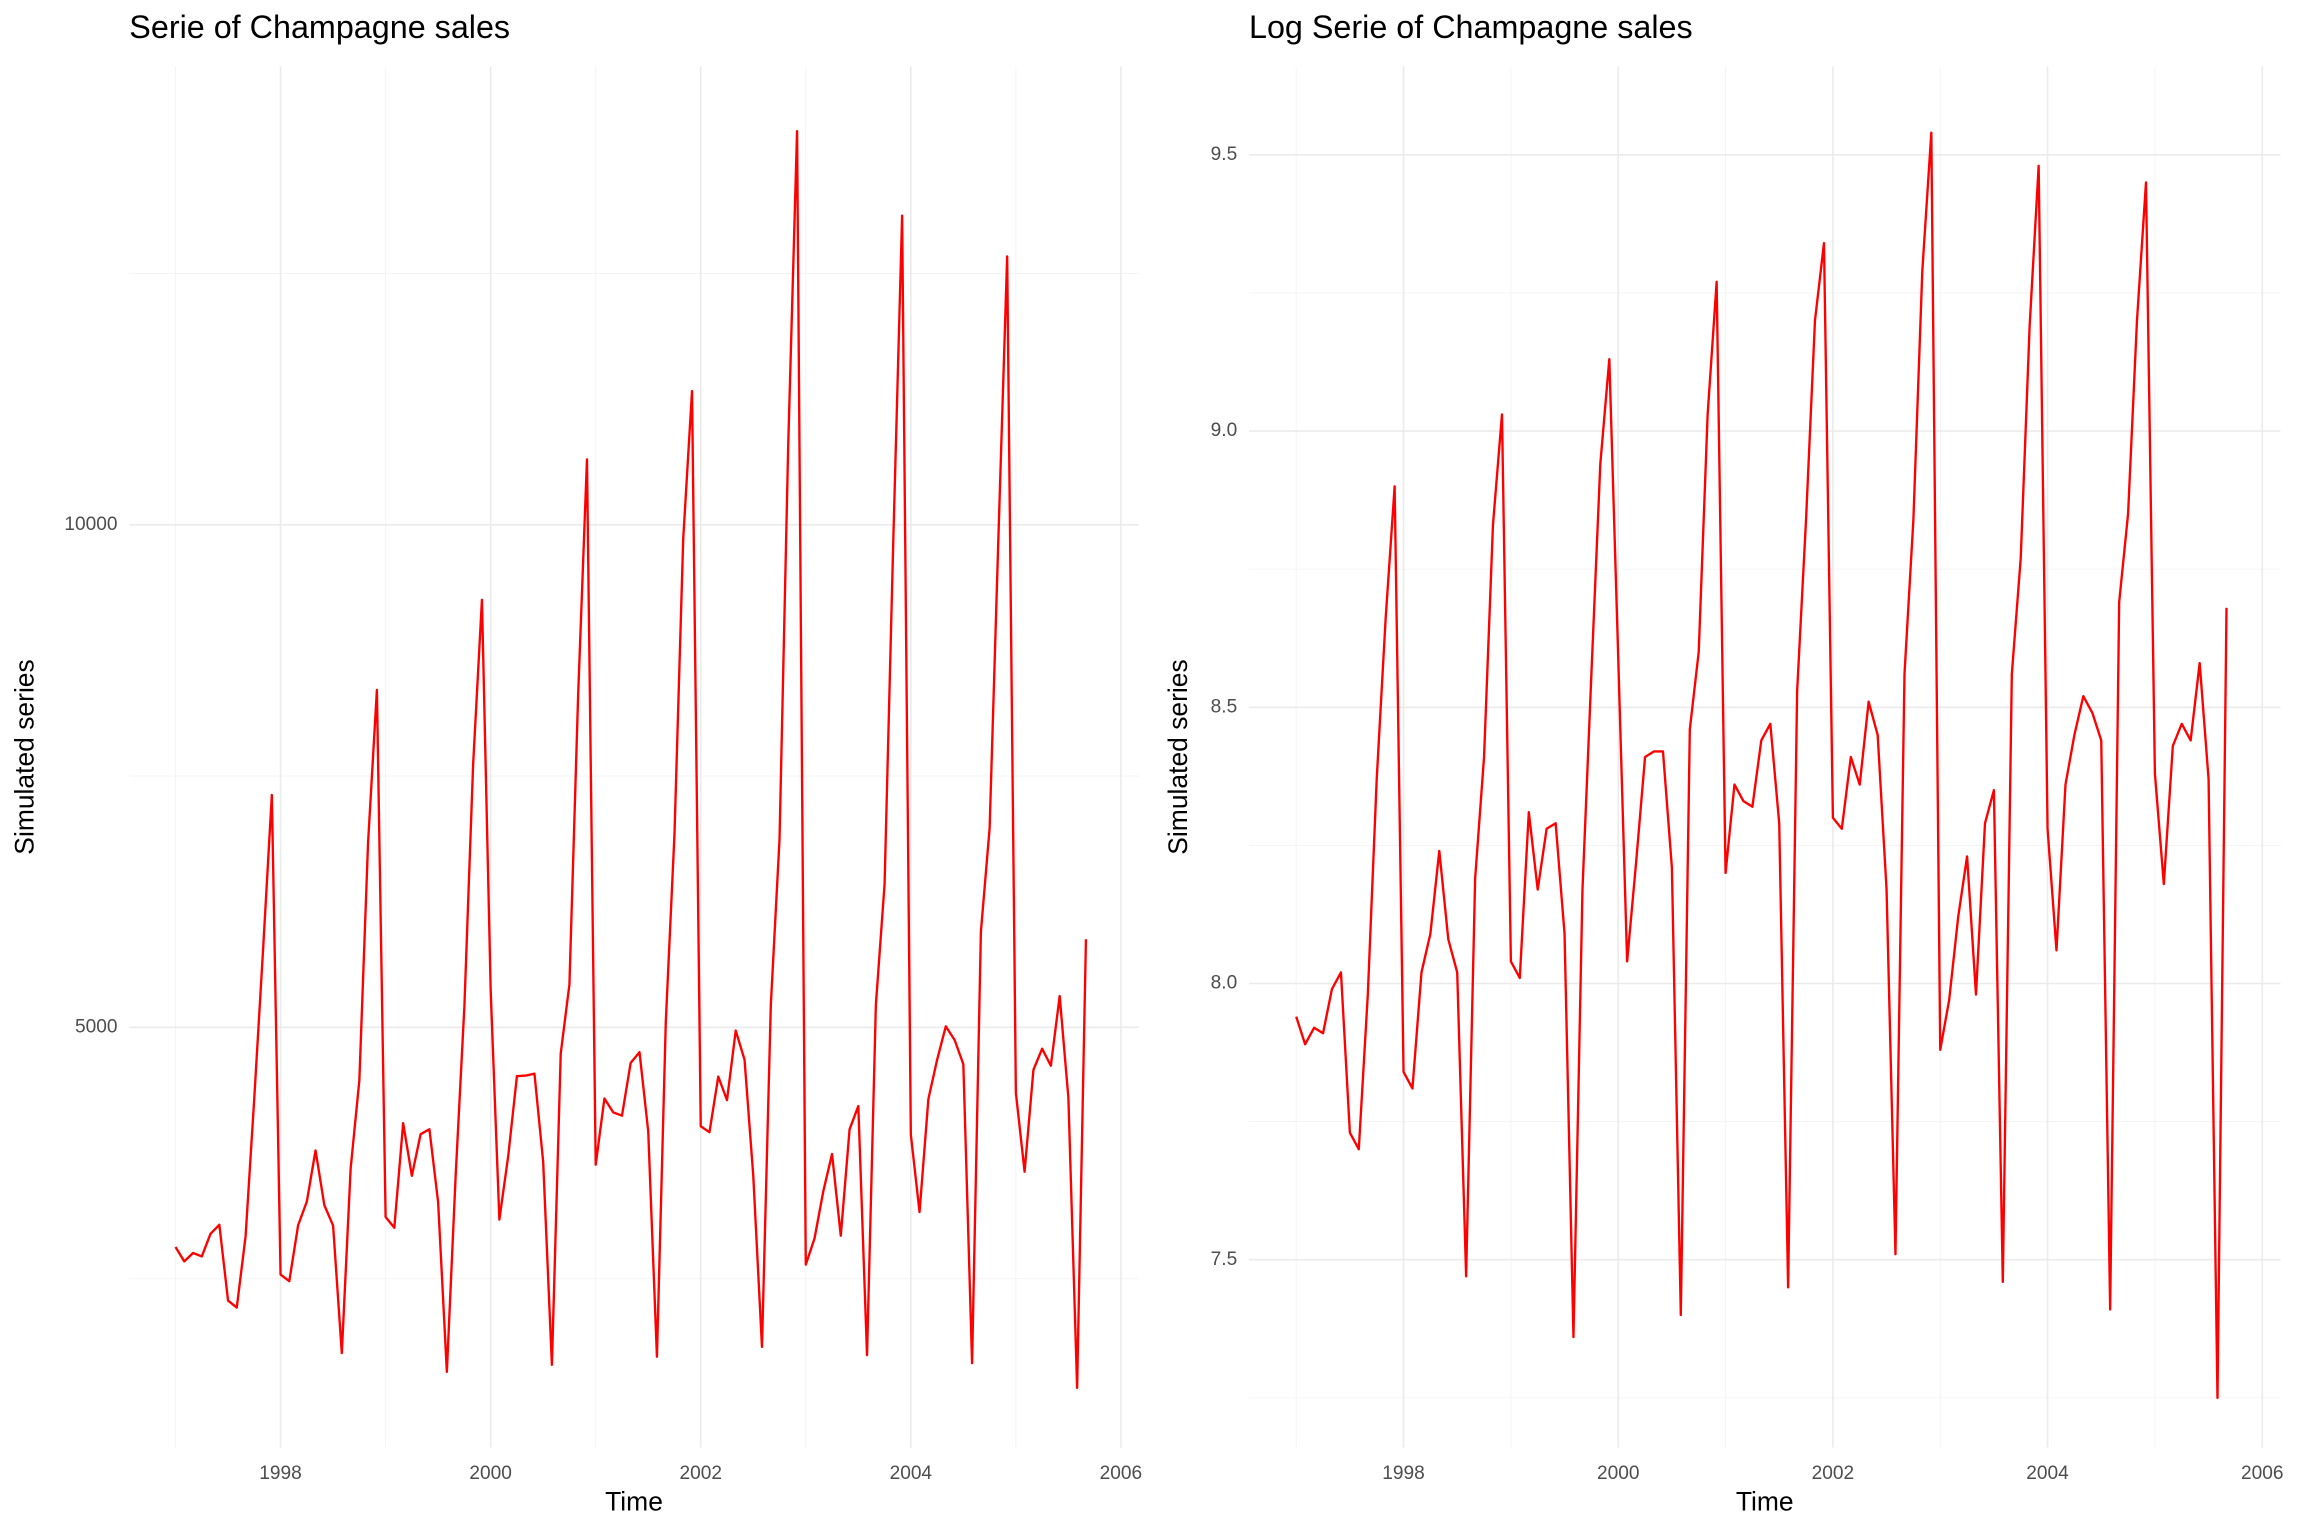  Describe the element at coordinates (1224, 154) in the screenshot. I see `y-tick-label: 9.5` at that location.